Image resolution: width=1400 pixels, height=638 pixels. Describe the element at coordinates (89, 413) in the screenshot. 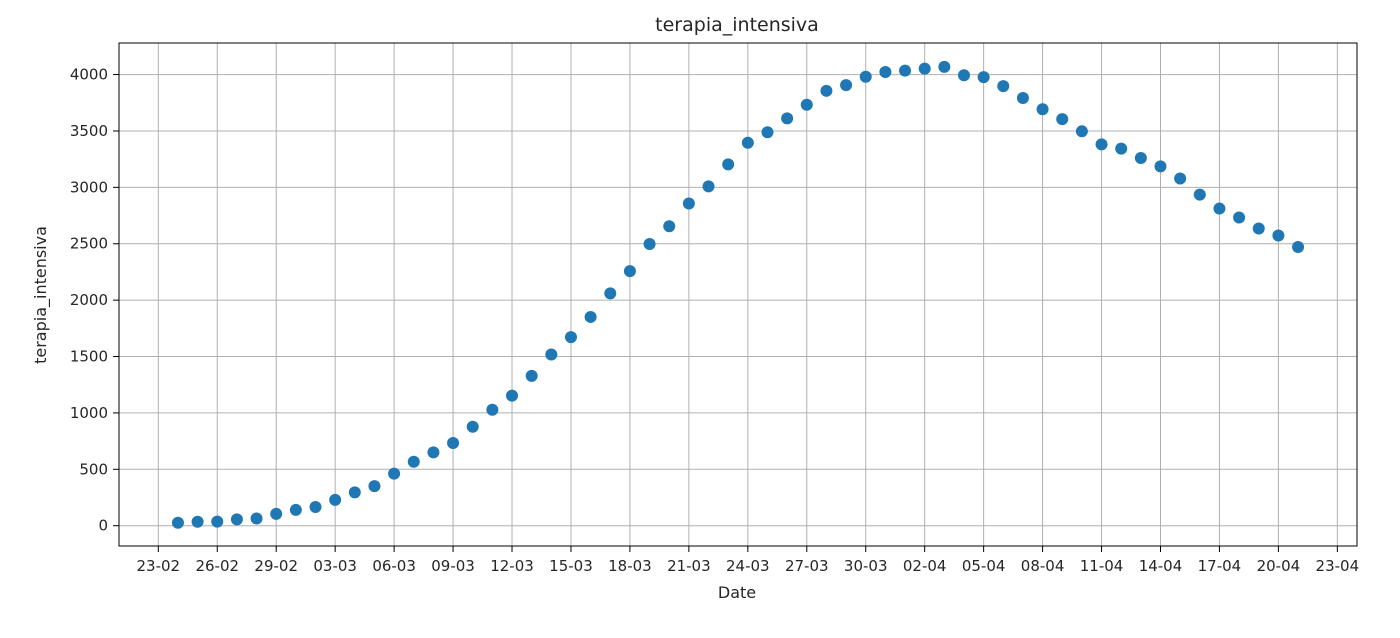

I see `y-tick-label: 1000` at that location.